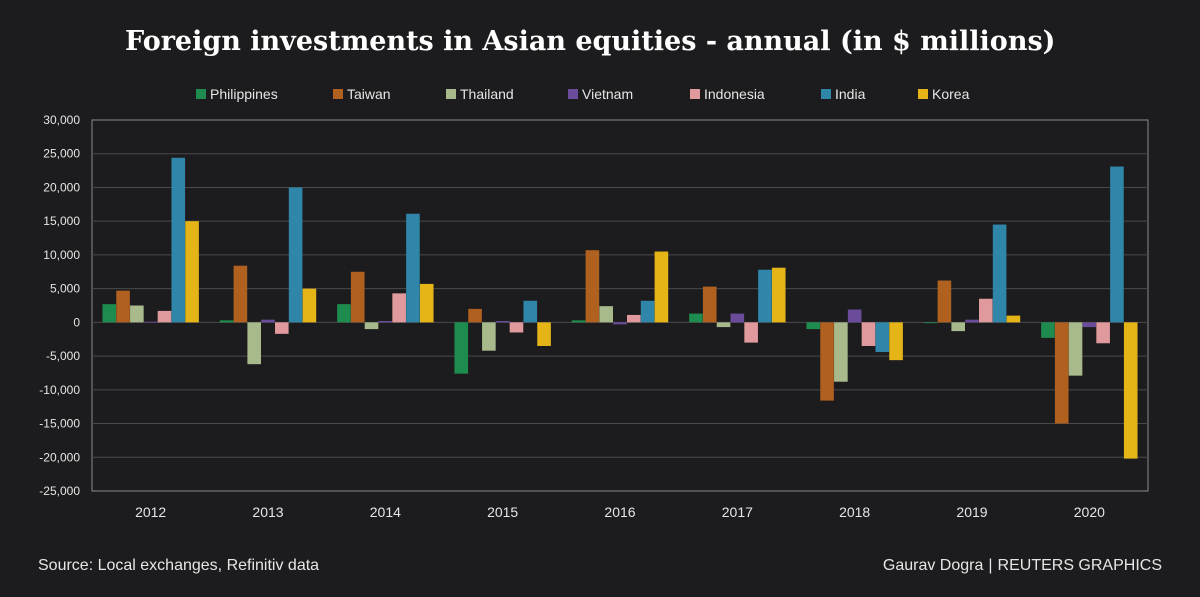 Image resolution: width=1200 pixels, height=597 pixels. I want to click on y-tick-label: 10,000, so click(61, 255).